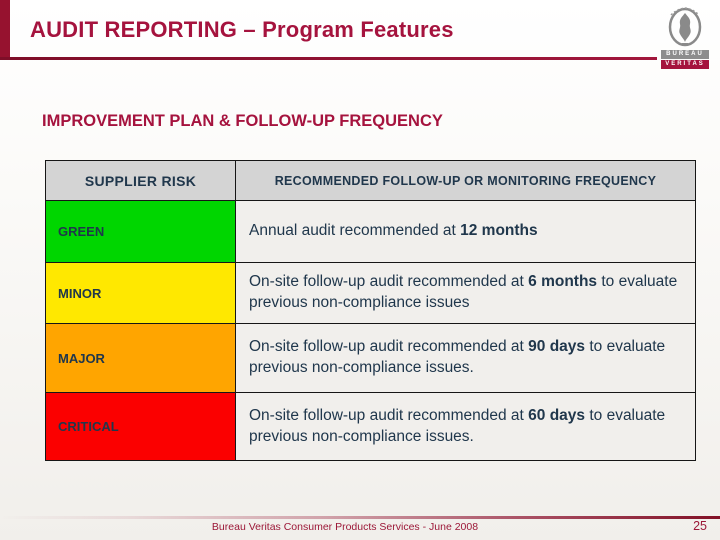 The height and width of the screenshot is (540, 720). I want to click on footer-gradient-line, so click(360, 517).